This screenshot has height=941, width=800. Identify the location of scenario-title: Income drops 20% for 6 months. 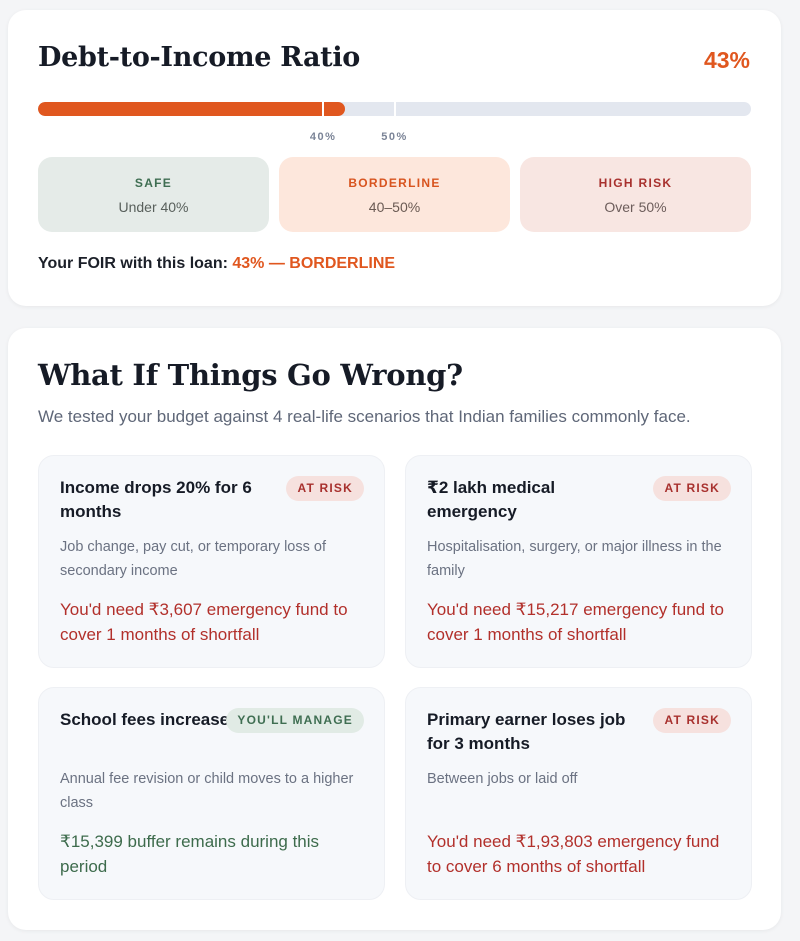
(156, 499).